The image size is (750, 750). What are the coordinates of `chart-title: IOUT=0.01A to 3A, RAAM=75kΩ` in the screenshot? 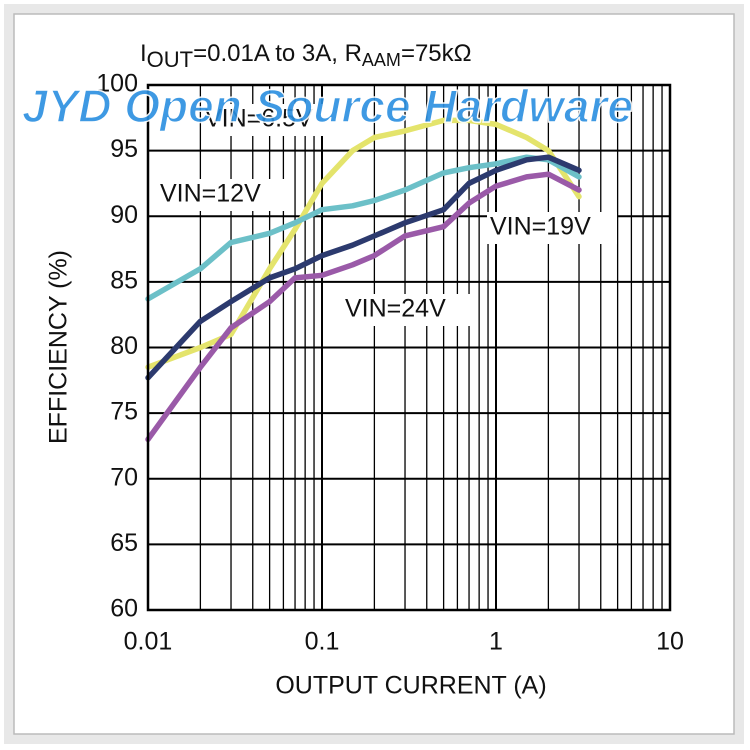 It's located at (306, 55).